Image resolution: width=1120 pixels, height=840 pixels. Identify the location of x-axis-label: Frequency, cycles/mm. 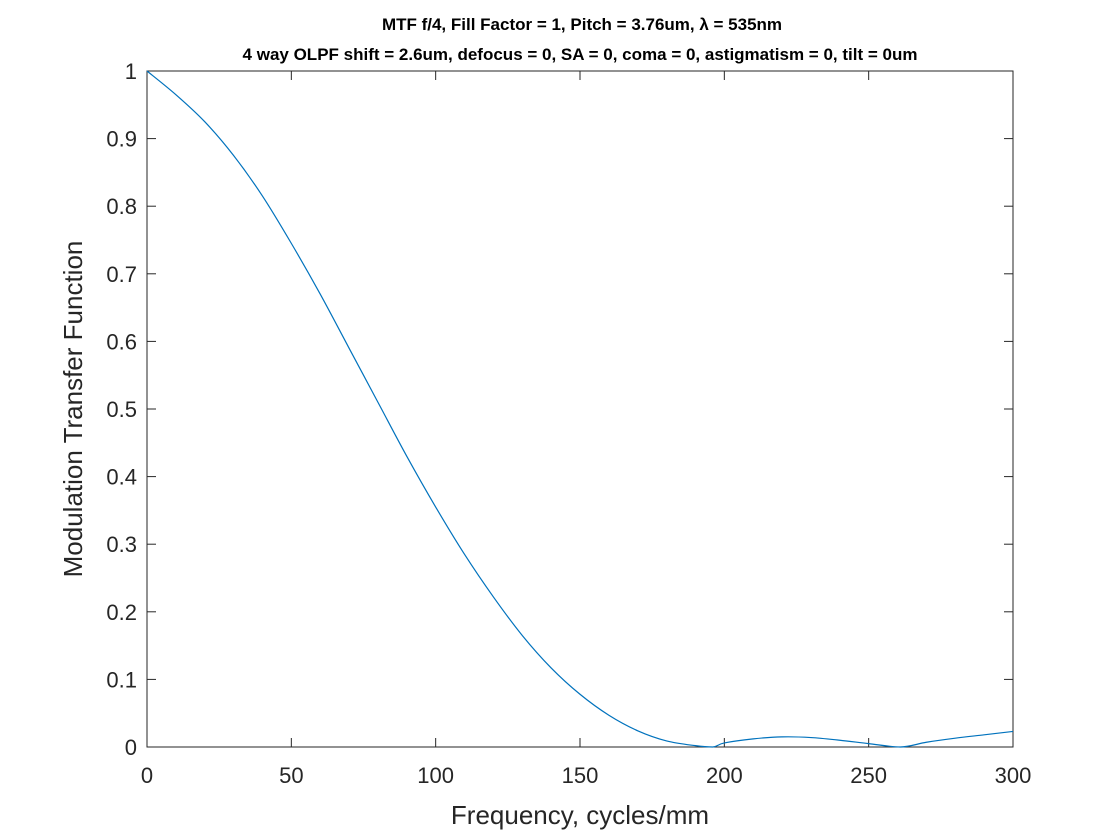
(580, 815).